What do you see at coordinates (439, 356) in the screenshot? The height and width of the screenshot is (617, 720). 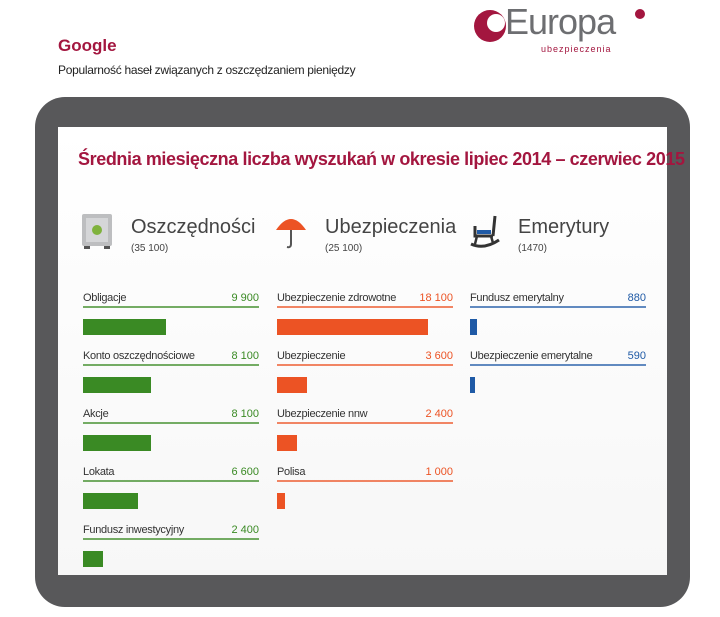 I see `bar-value-label: 3 600` at bounding box center [439, 356].